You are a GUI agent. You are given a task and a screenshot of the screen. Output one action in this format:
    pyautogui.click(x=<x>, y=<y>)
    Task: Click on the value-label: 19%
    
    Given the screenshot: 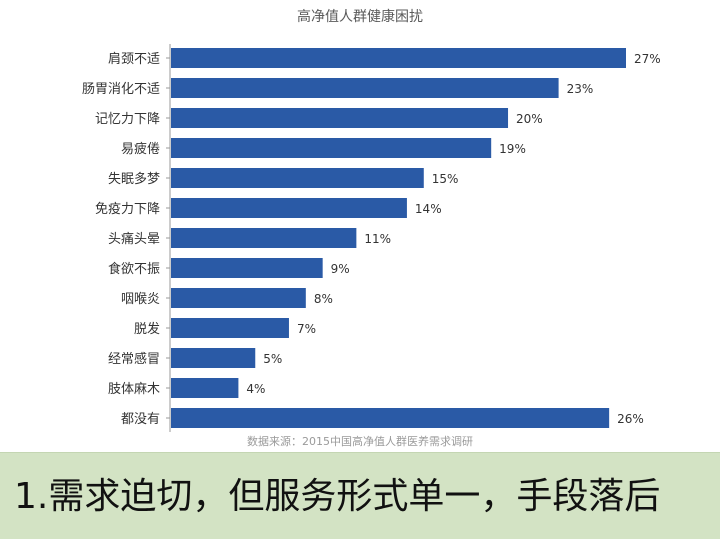 What is the action you would take?
    pyautogui.click(x=512, y=149)
    